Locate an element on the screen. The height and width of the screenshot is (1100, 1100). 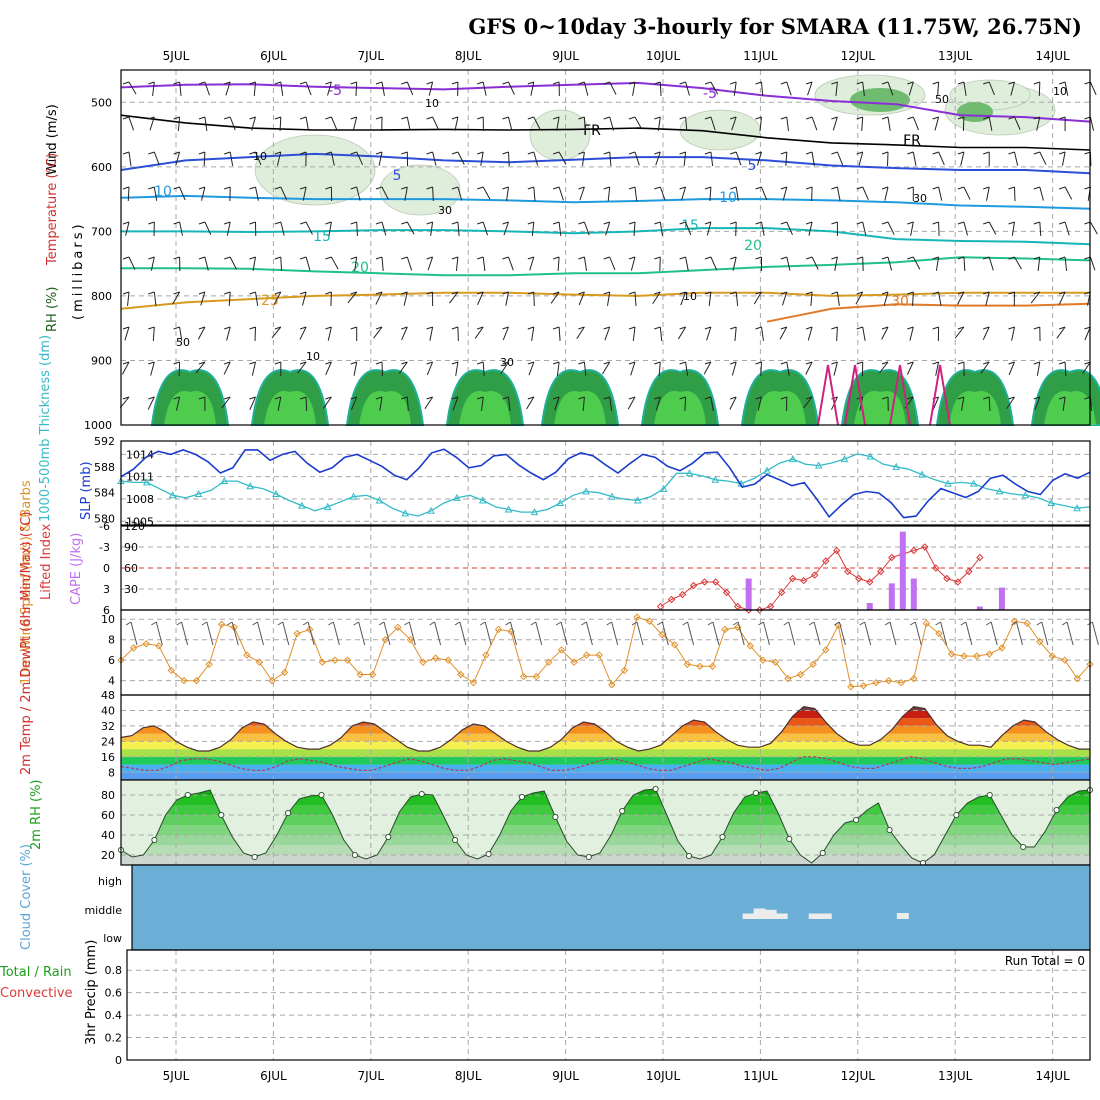
temperature-contour-label: 5 is located at coordinates (397, 176).